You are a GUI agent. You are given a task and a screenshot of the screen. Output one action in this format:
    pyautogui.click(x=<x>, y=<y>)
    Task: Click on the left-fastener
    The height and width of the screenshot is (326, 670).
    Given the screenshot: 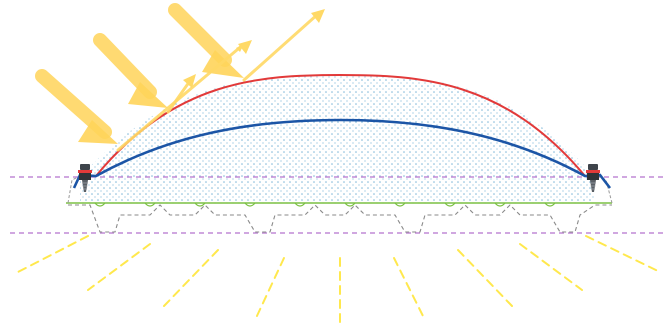 What is the action you would take?
    pyautogui.click(x=85, y=178)
    